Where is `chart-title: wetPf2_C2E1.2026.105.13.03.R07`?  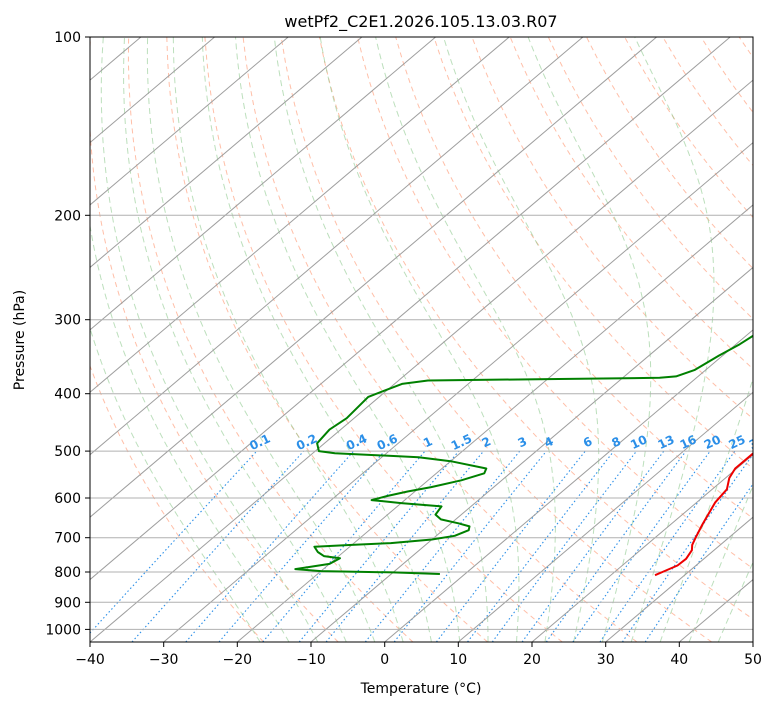 chart-title: wetPf2_C2E1.2026.105.13.03.R07 is located at coordinates (420, 22).